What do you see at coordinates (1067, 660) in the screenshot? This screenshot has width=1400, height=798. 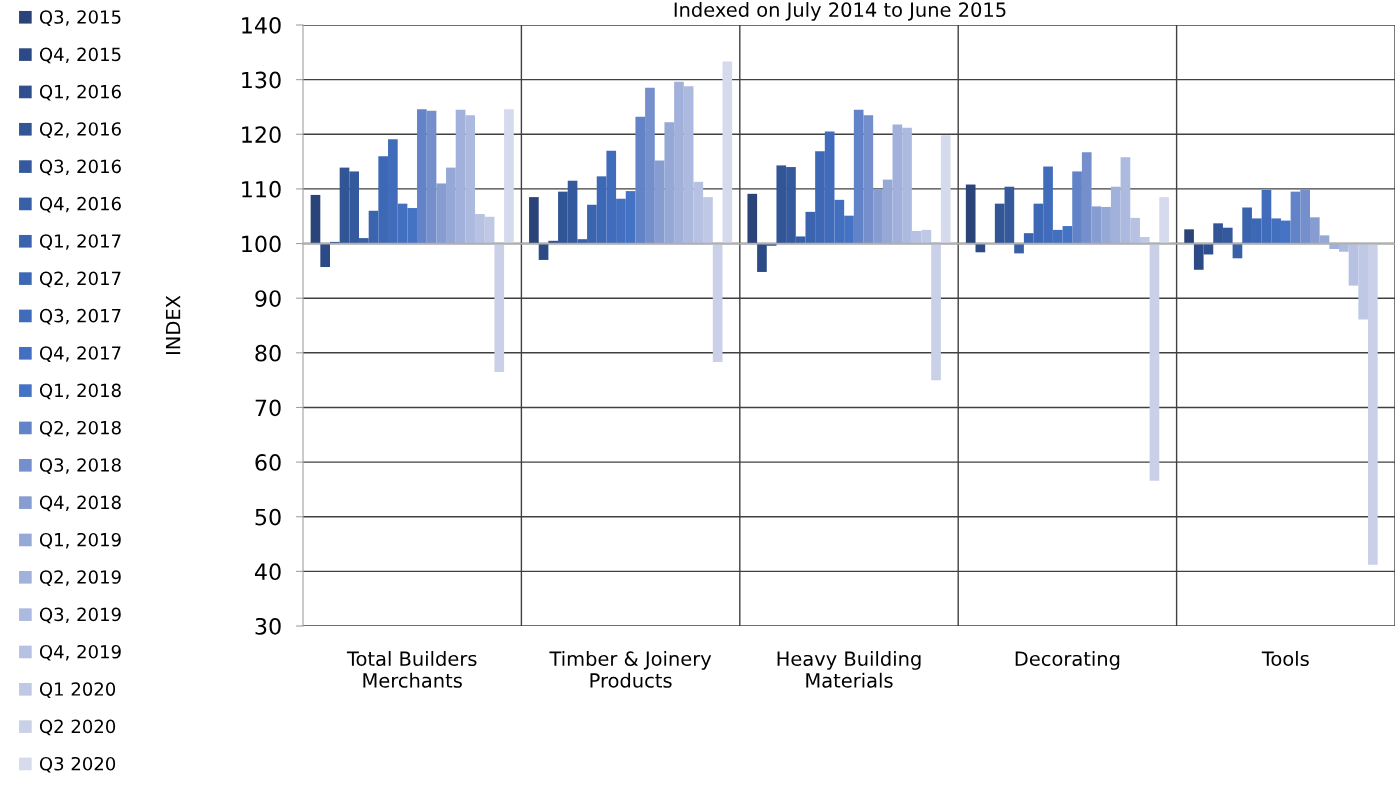 I see `x-tick-label: Decorating` at bounding box center [1067, 660].